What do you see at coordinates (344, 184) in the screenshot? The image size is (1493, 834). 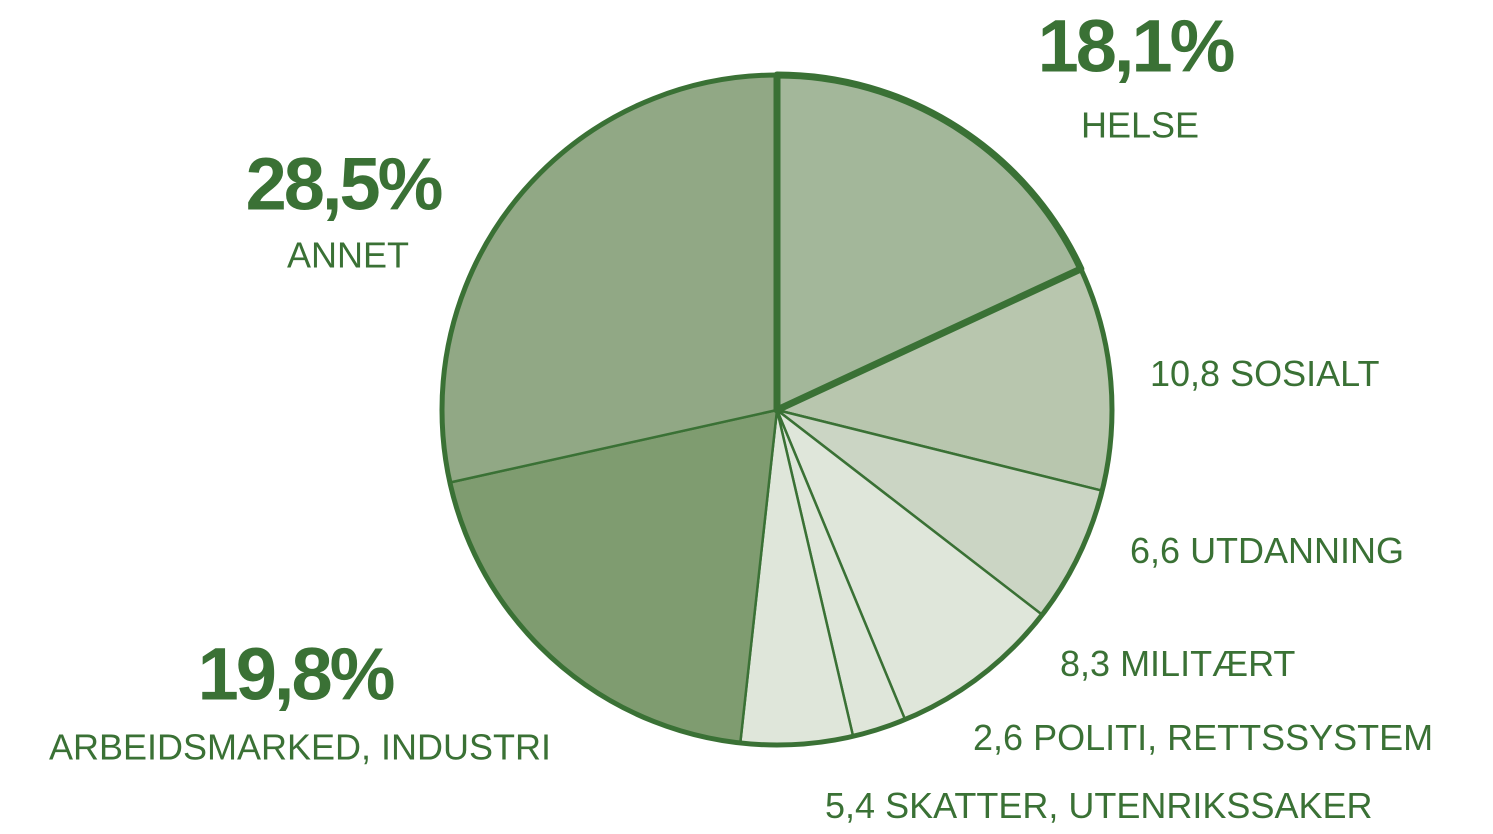 I see `value-label: 28,5%` at bounding box center [344, 184].